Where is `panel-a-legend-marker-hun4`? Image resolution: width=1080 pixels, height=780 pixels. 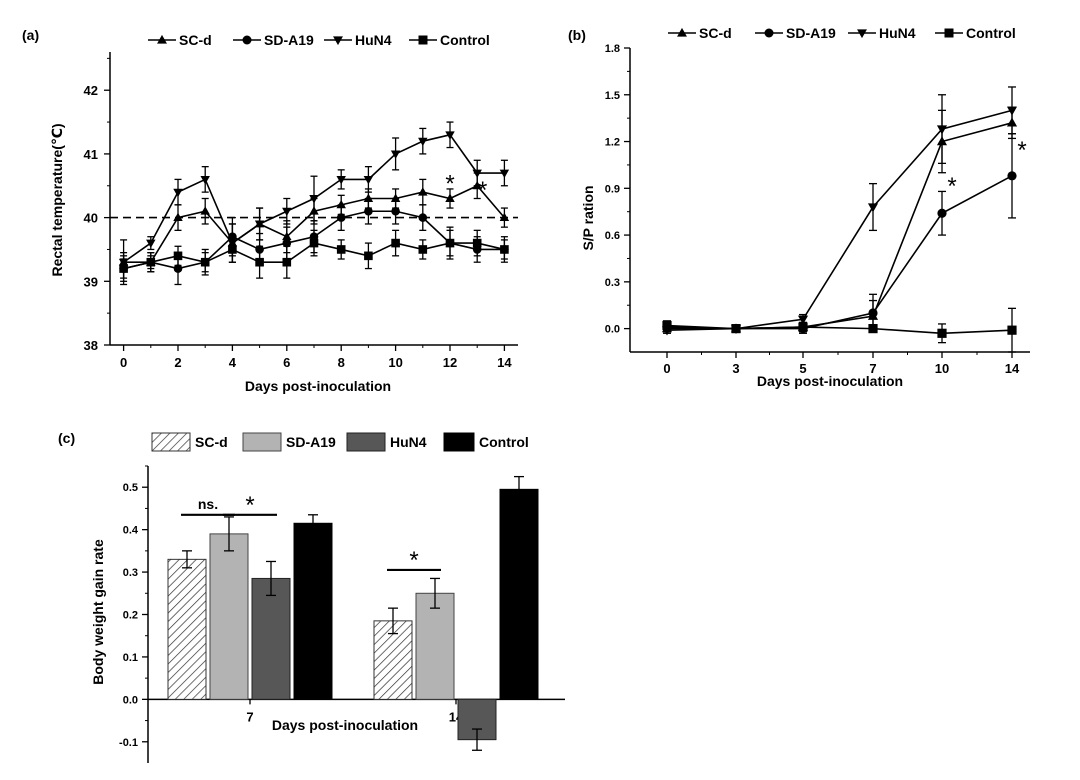 panel-a-legend-marker-hun4 is located at coordinates (338, 41).